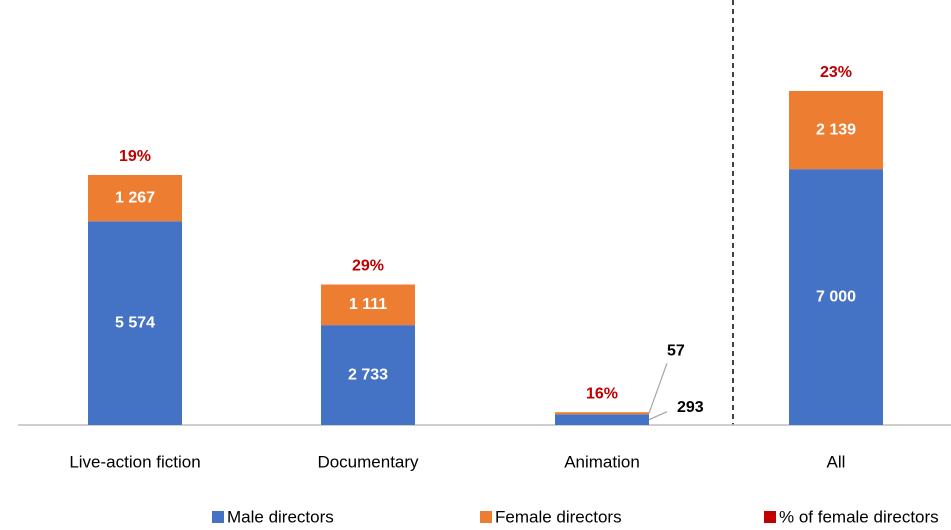  I want to click on percent-label: 23%, so click(836, 72).